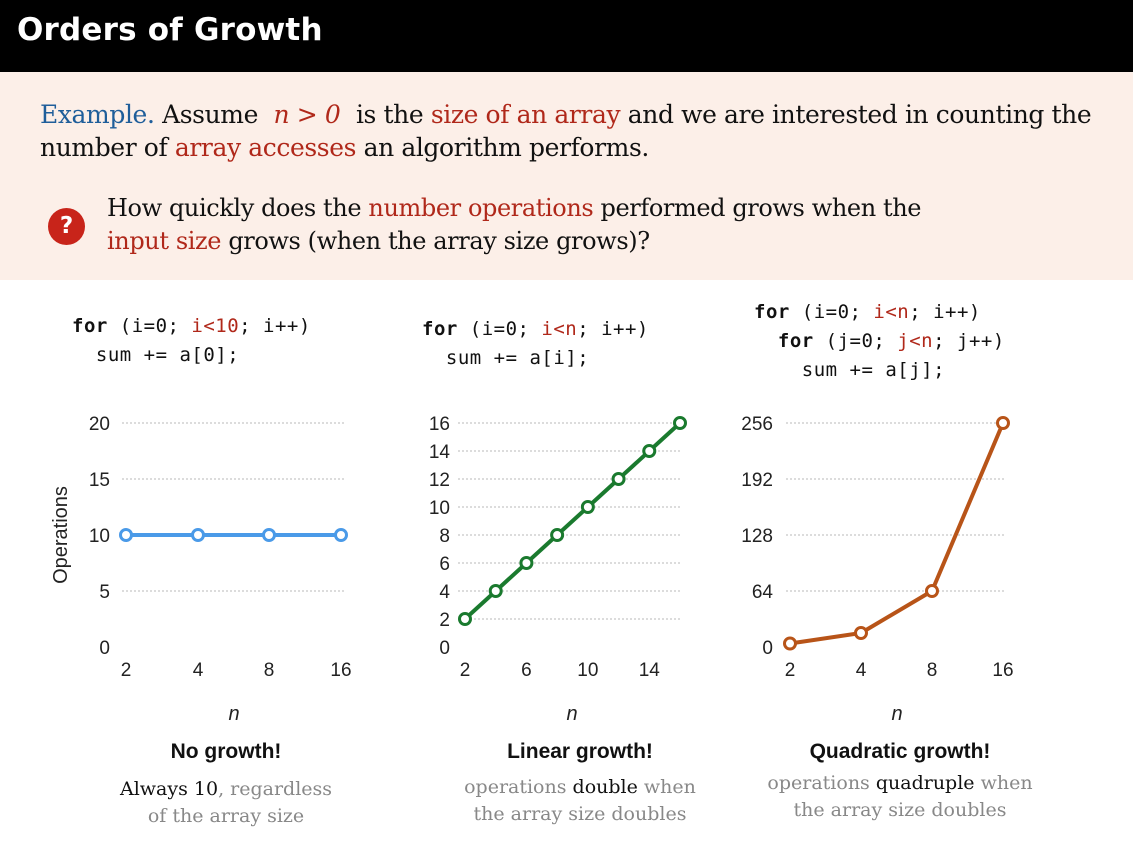 The height and width of the screenshot is (844, 1133). What do you see at coordinates (900, 751) in the screenshot?
I see `caption-title-quadratic: Quadratic growth!` at bounding box center [900, 751].